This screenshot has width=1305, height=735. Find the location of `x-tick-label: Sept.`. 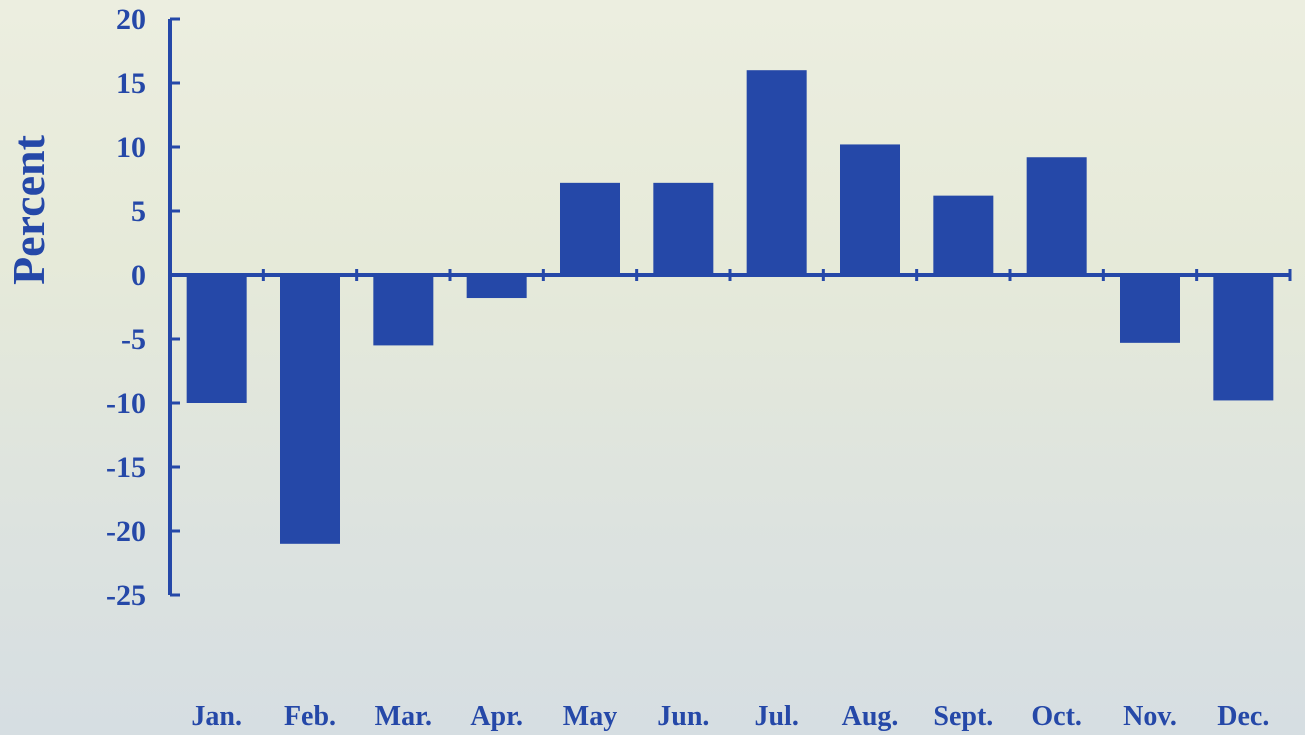

x-tick-label: Sept. is located at coordinates (963, 716).